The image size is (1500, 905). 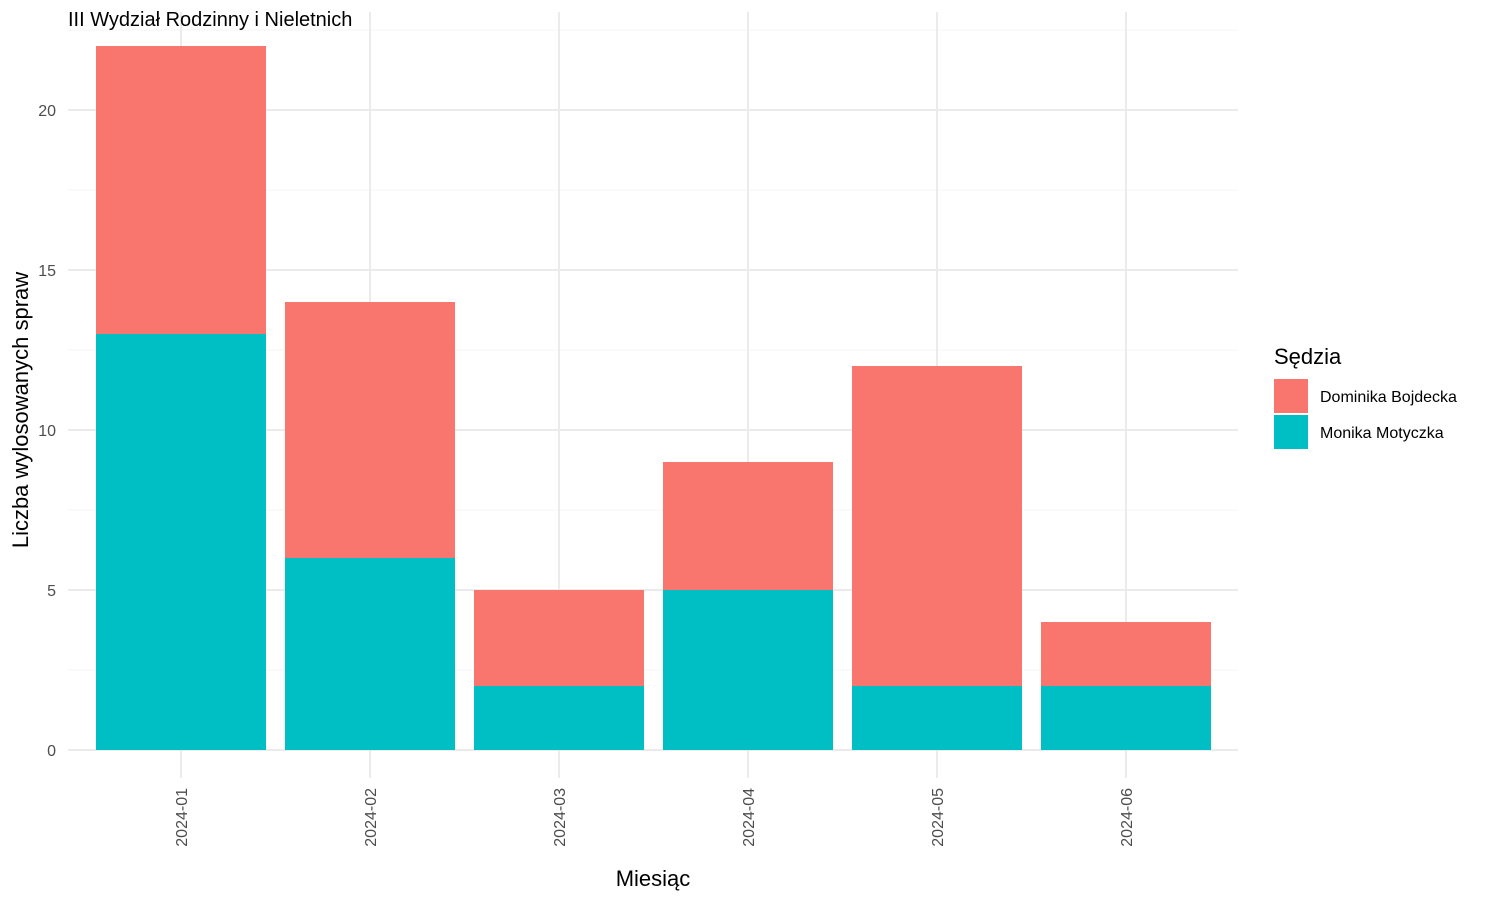 I want to click on y-tick-labels: 0 5 10 15 20, so click(x=47, y=431).